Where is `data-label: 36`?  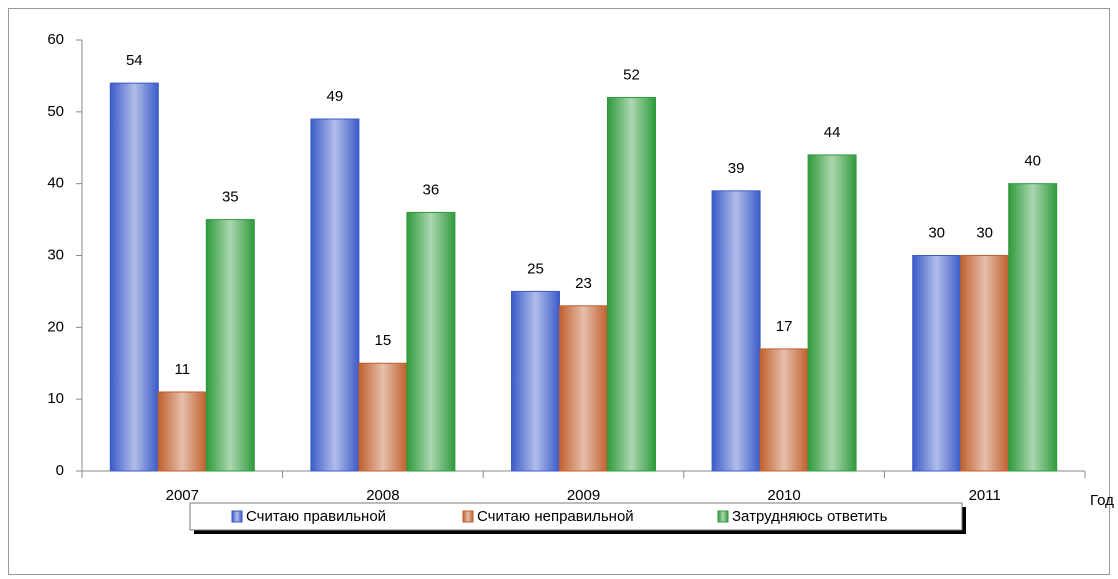
data-label: 36 is located at coordinates (431, 189).